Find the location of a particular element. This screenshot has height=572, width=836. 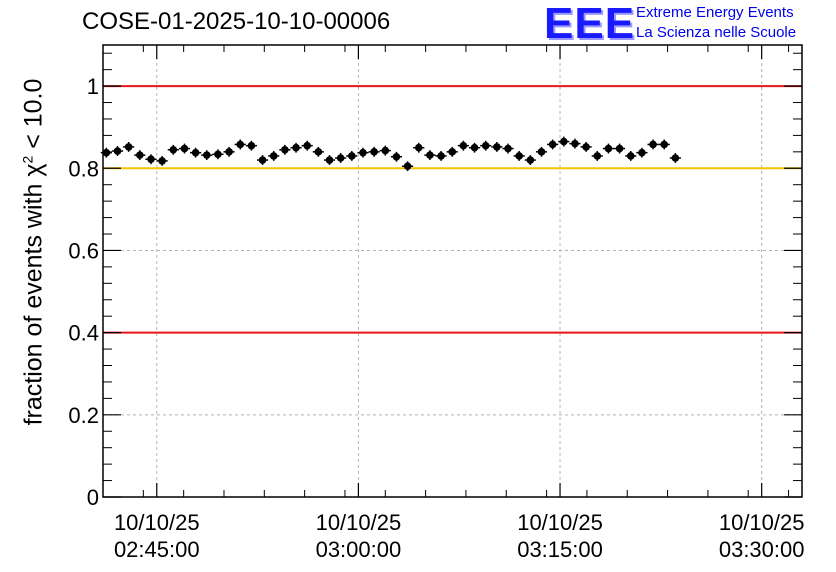

x-tick-label-time: 02:45:00 is located at coordinates (157, 549).